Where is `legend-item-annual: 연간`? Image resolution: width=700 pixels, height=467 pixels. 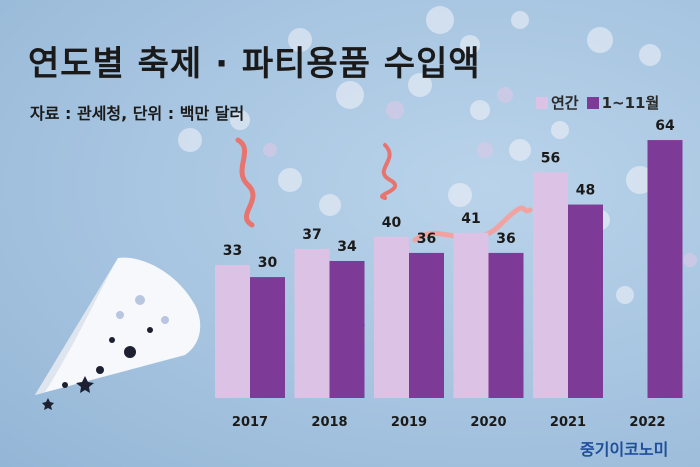 legend-item-annual: 연간 is located at coordinates (557, 102).